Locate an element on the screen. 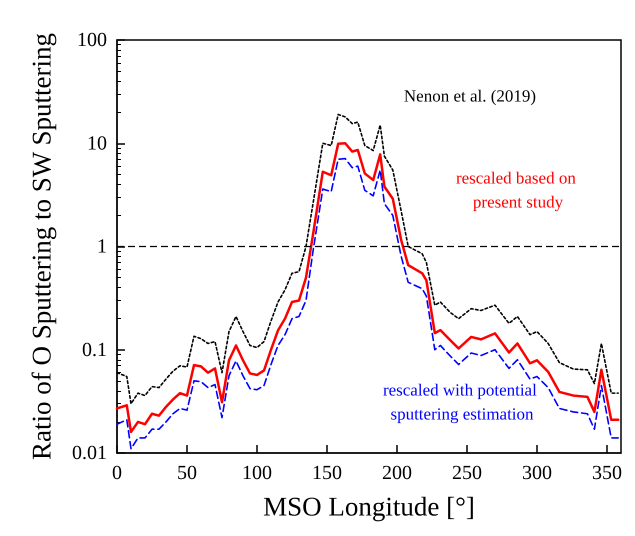  x-axis-title: MSO Longitude [°] is located at coordinates (369, 507).